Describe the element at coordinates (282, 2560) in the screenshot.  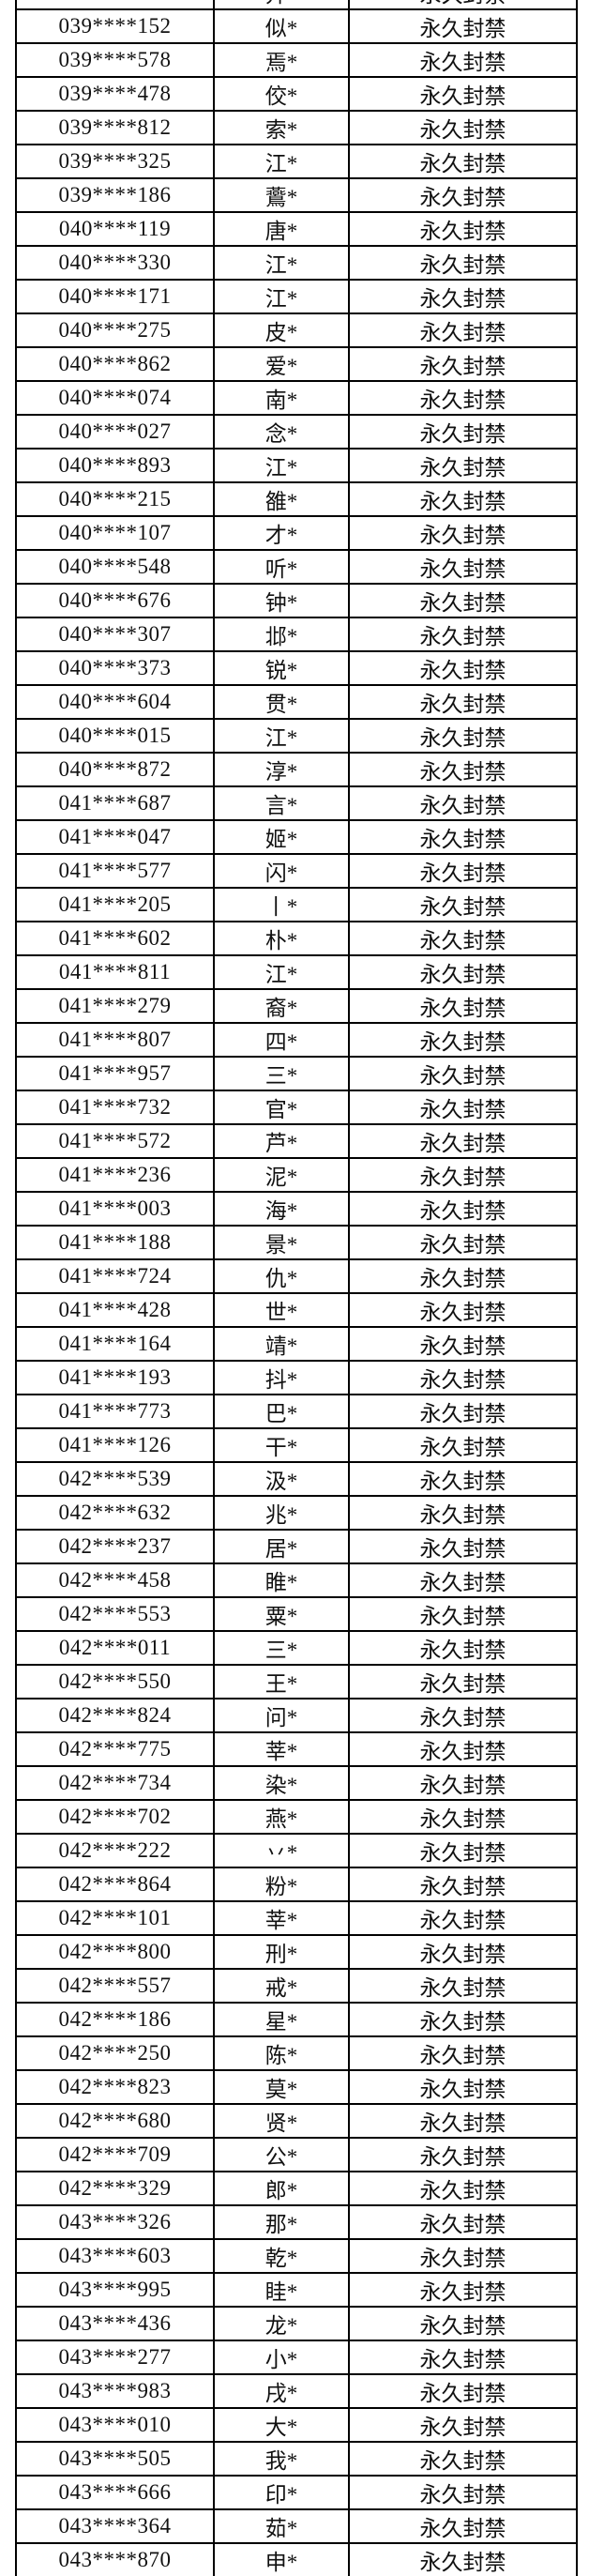
I see `name-cell: 申*` at that location.